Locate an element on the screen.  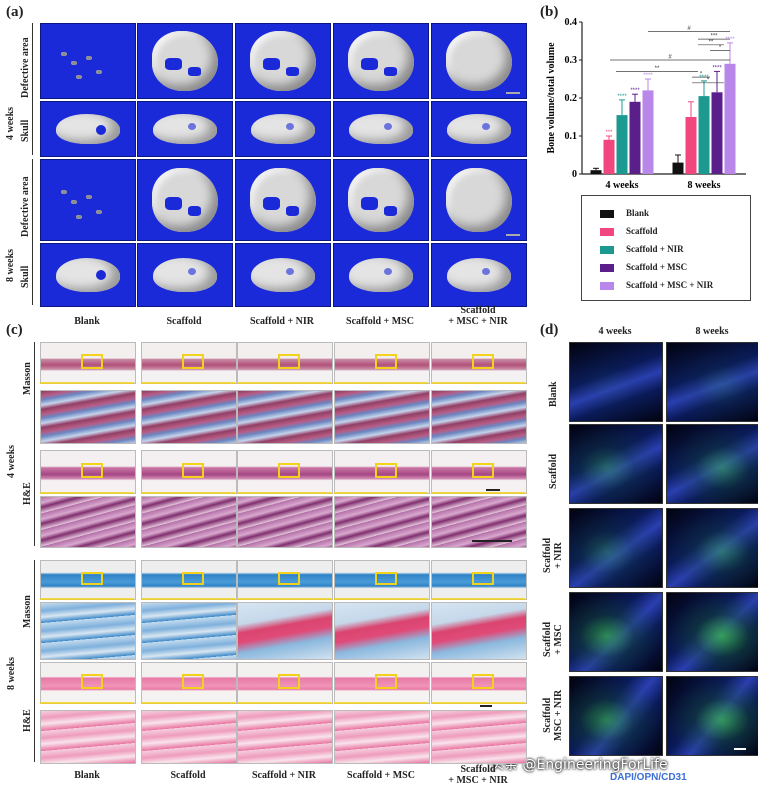
row-label: Scaffold + NIR is located at coordinates (553, 555).